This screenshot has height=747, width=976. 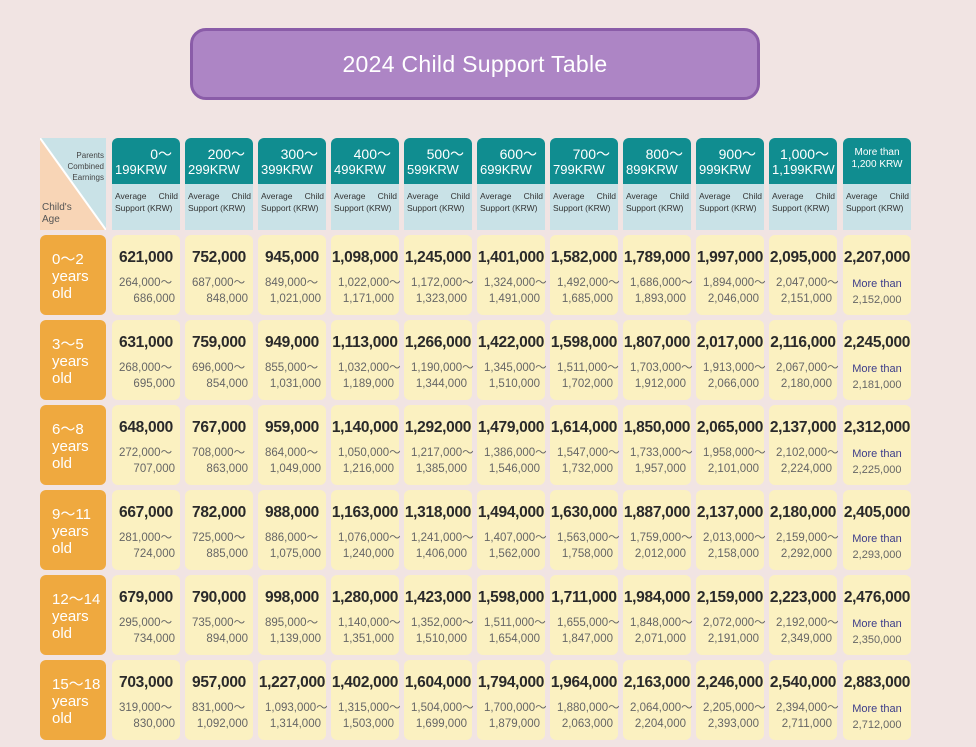 What do you see at coordinates (292, 283) in the screenshot?
I see `range-lower-bound: 849,000〜` at bounding box center [292, 283].